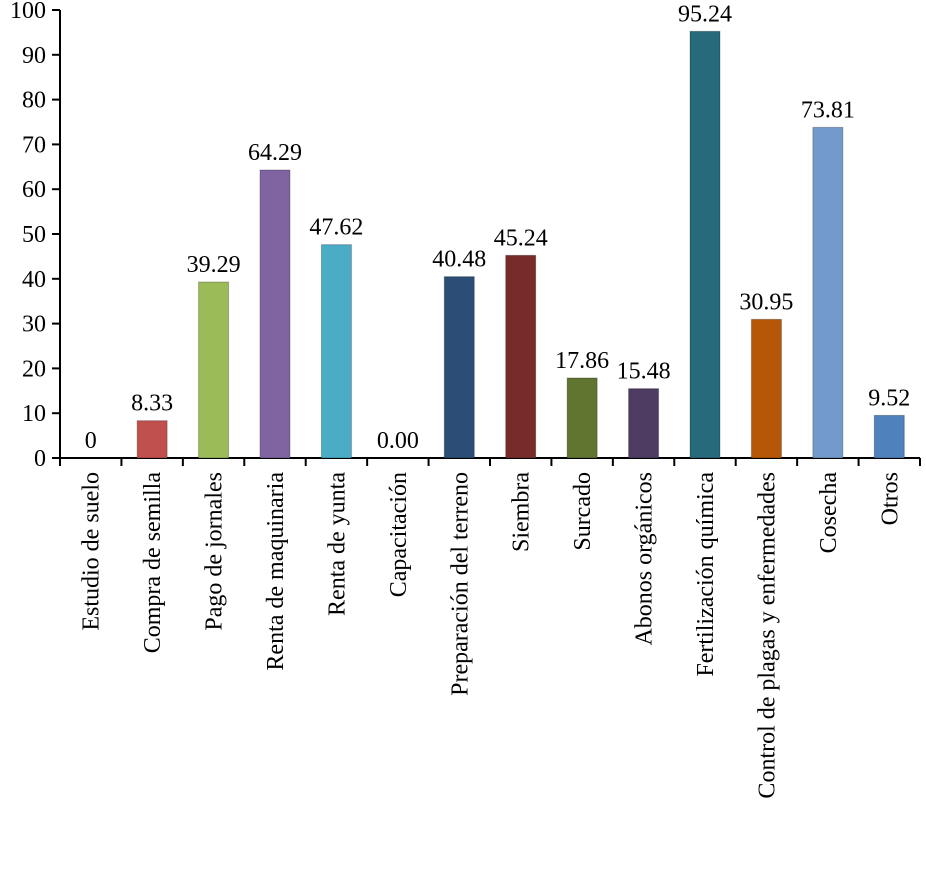  I want to click on y-tick-label: 0, so click(40, 459).